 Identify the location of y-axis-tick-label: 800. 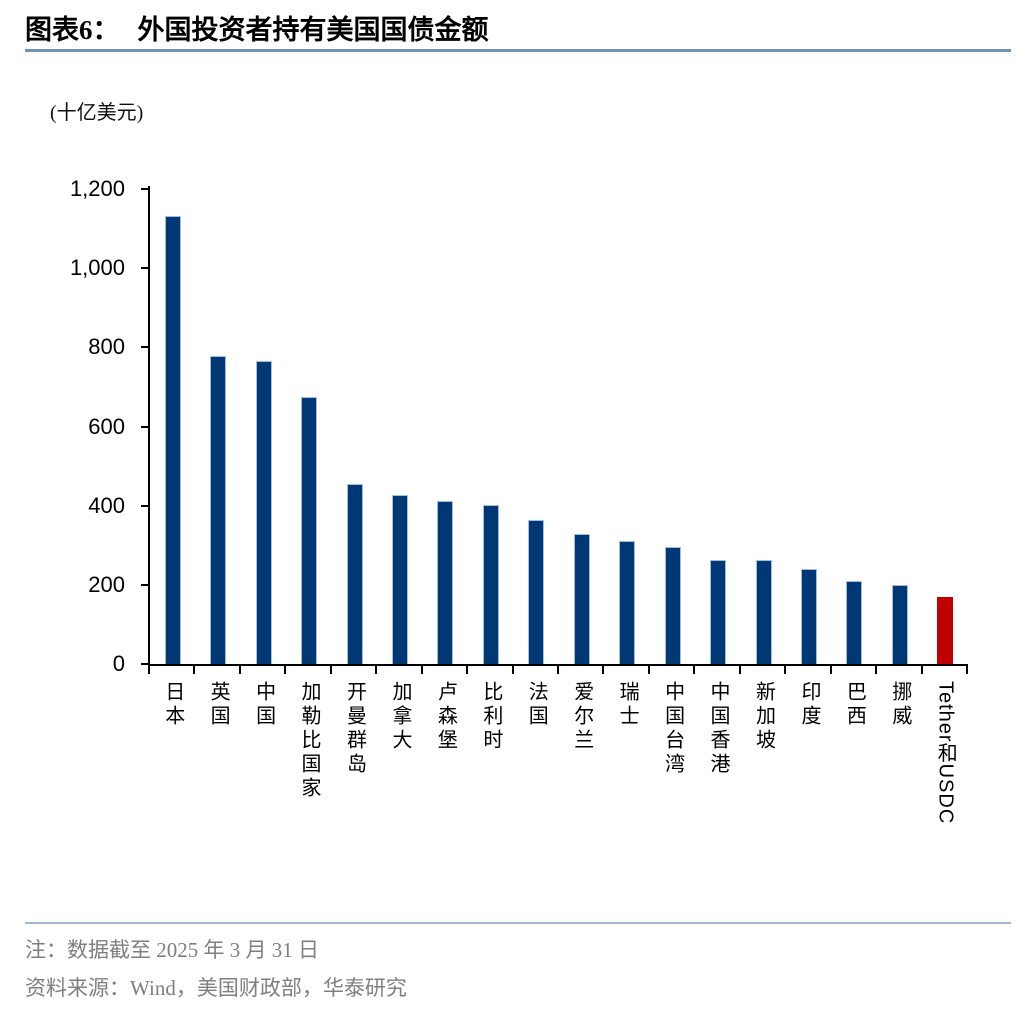
(106, 347).